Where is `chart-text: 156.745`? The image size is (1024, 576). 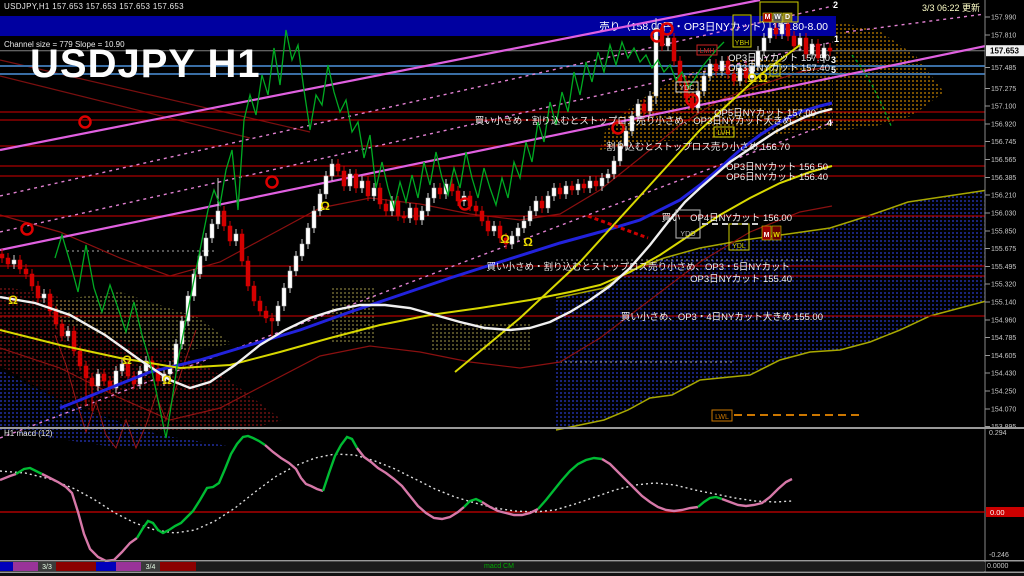
chart-text: 156.745 is located at coordinates (1003, 142).